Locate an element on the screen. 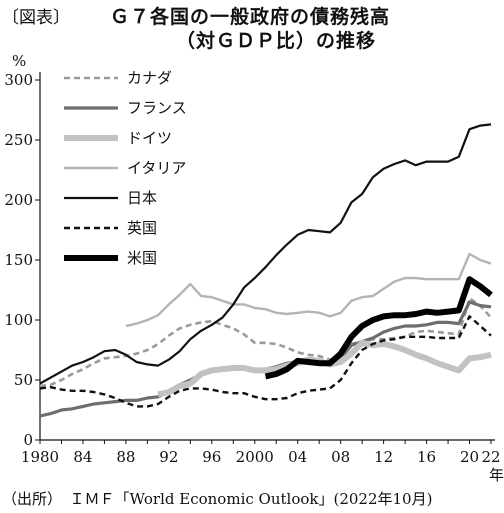 Image resolution: width=504 pixels, height=513 pixels. x-tick-label: 1980 is located at coordinates (40, 457).